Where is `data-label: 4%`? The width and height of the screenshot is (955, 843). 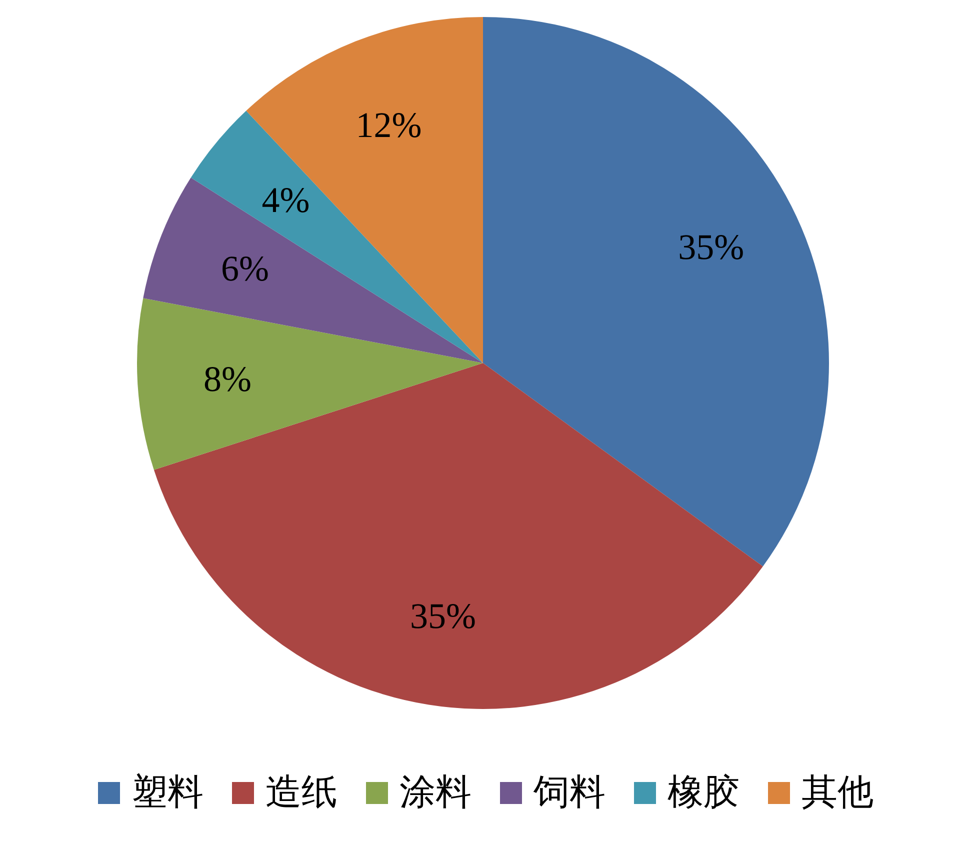 data-label: 4% is located at coordinates (286, 200).